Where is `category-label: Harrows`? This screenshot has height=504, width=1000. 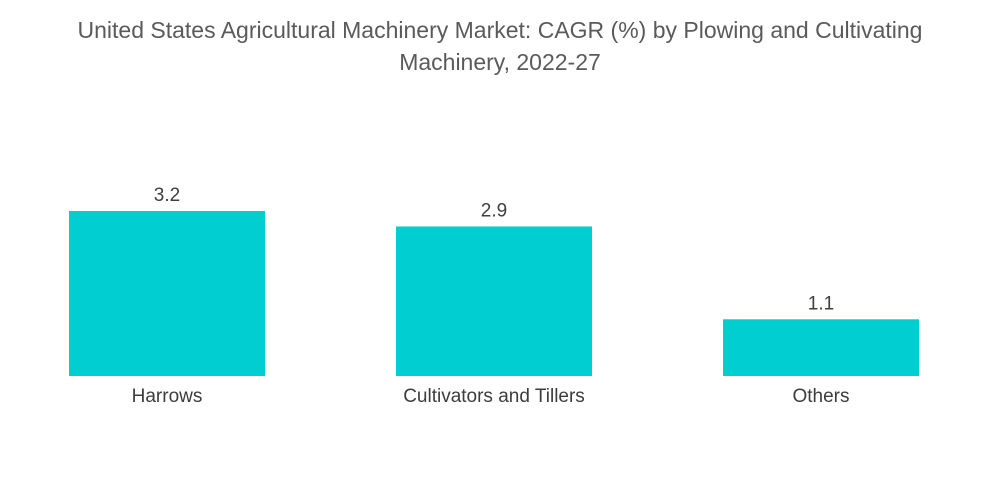 category-label: Harrows is located at coordinates (167, 396).